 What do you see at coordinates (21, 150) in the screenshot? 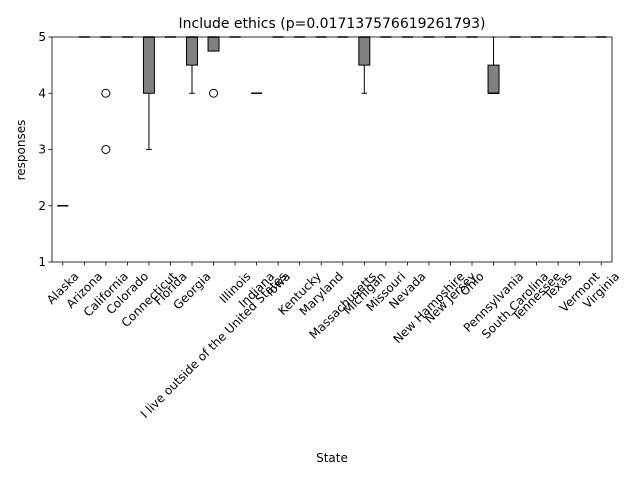
I see `y-axis-label: responses` at bounding box center [21, 150].